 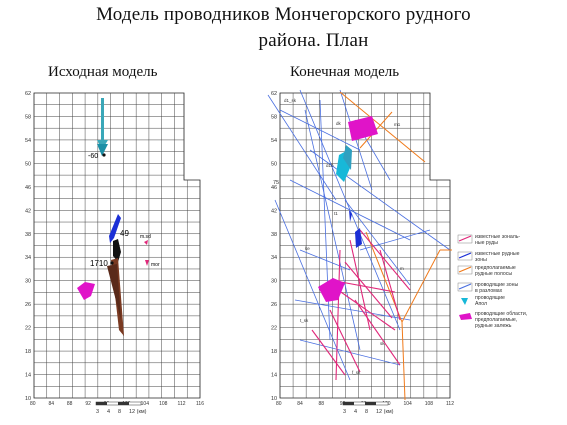 I want to click on right-ytick-label: 58, so click(x=274, y=117).